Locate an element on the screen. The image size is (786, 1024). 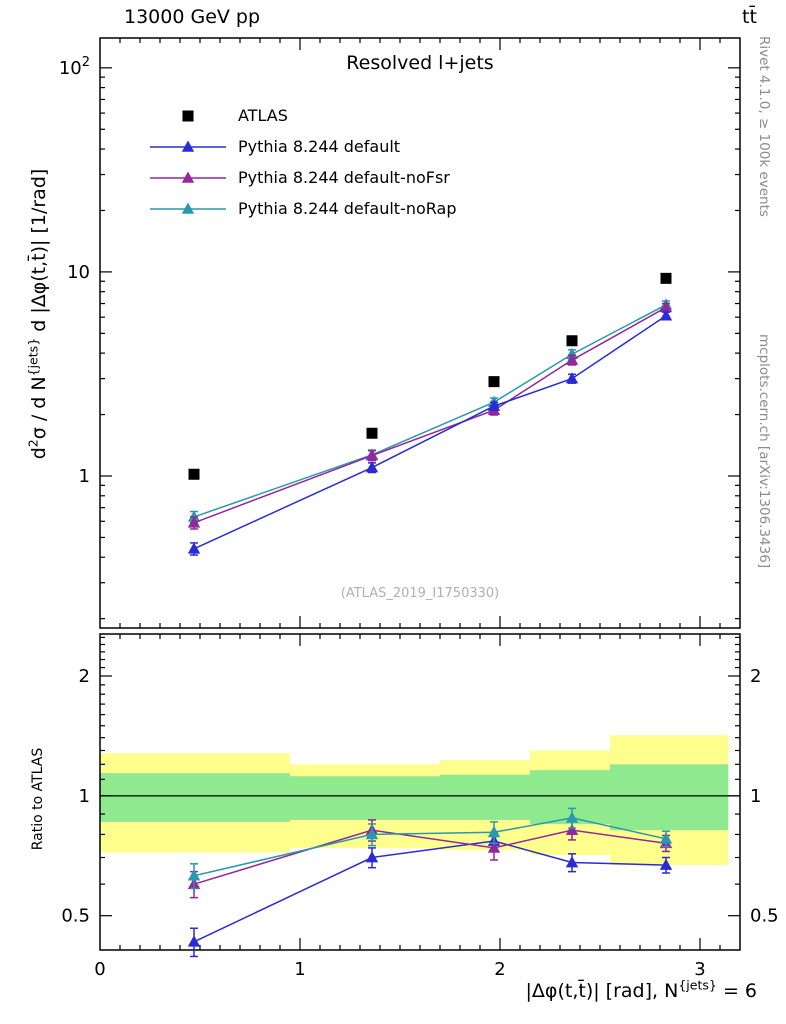
ratio-axis-title: Ratio to ATLAS is located at coordinates (38, 799).